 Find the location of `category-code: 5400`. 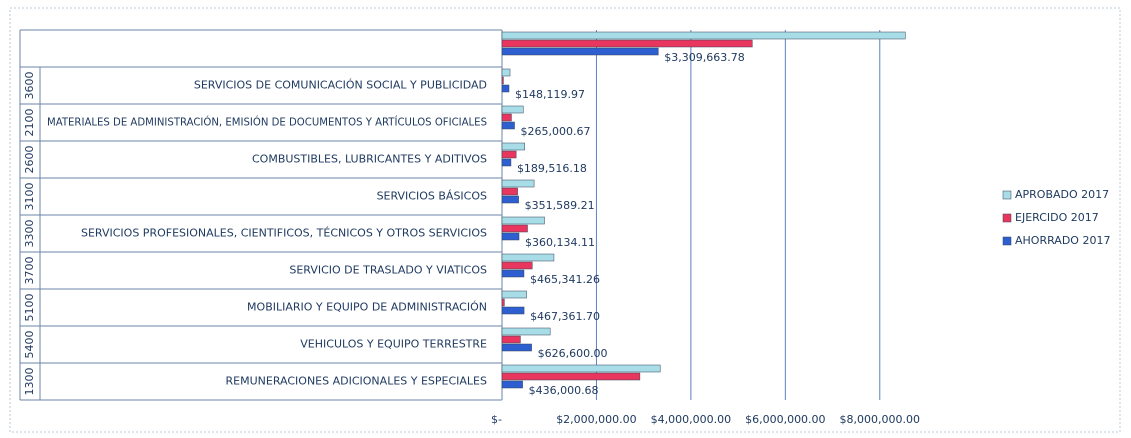

category-code: 5400 is located at coordinates (29, 345).